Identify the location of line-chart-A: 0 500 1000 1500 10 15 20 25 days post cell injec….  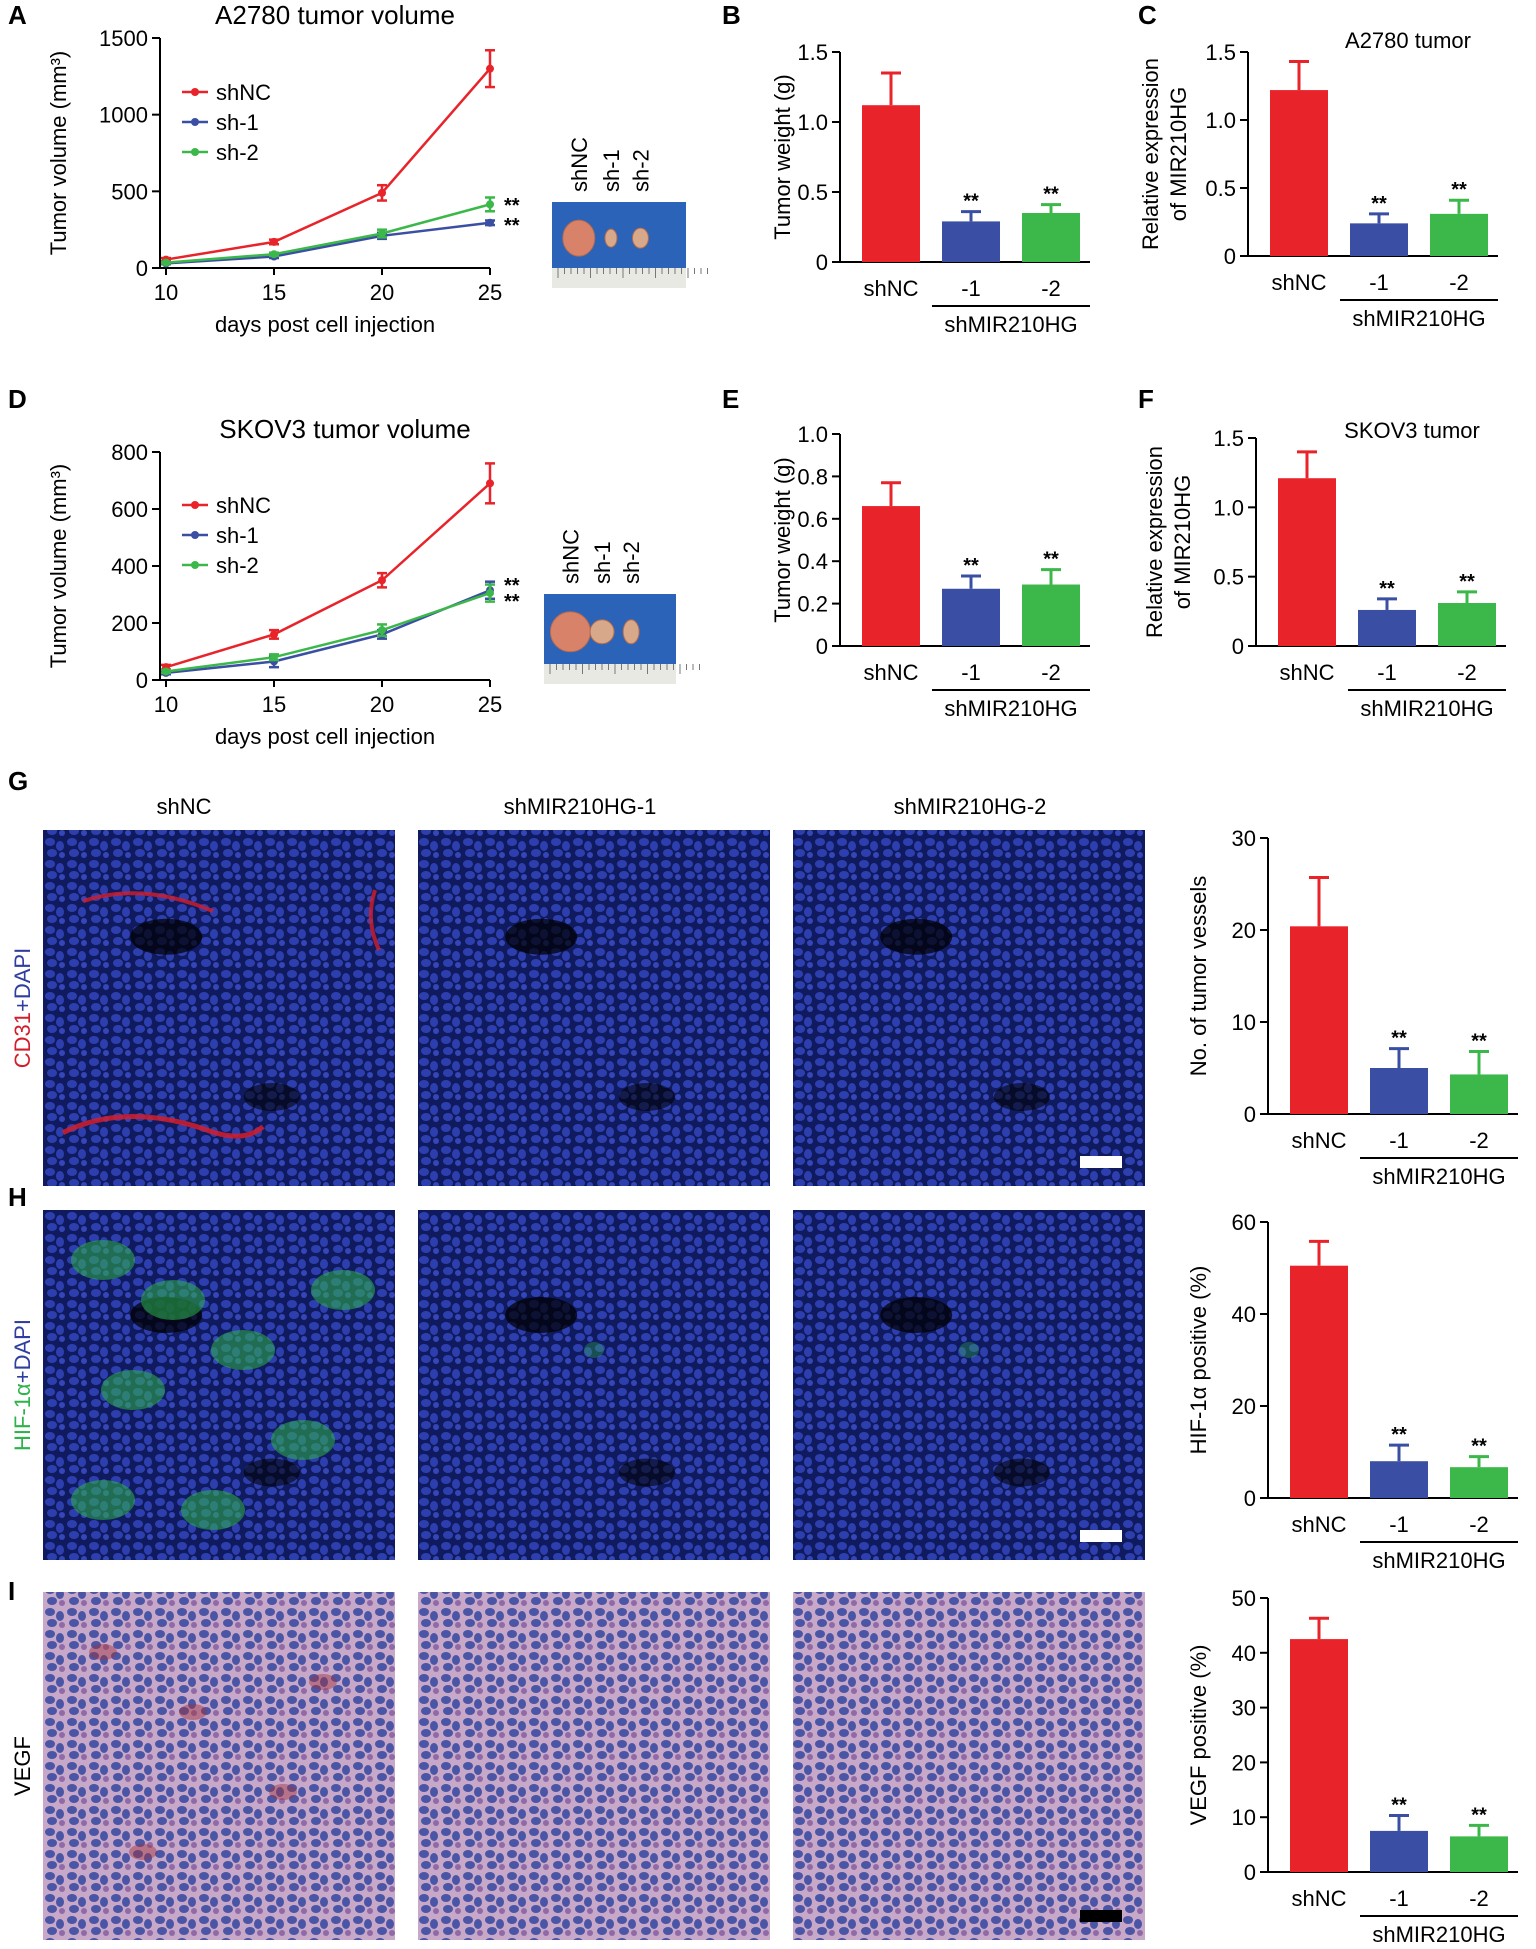
(283, 168).